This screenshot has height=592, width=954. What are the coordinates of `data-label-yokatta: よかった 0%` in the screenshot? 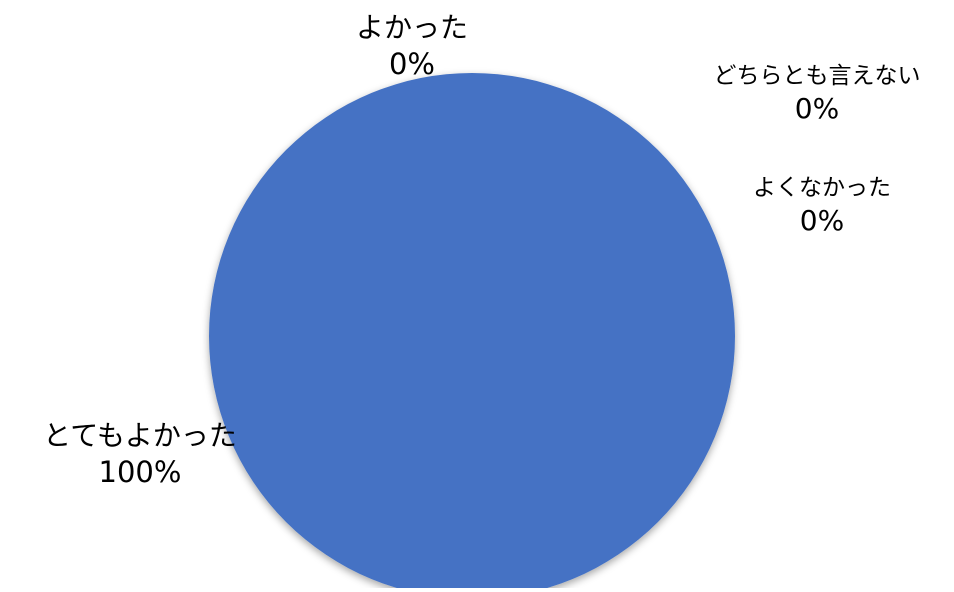 It's located at (412, 46).